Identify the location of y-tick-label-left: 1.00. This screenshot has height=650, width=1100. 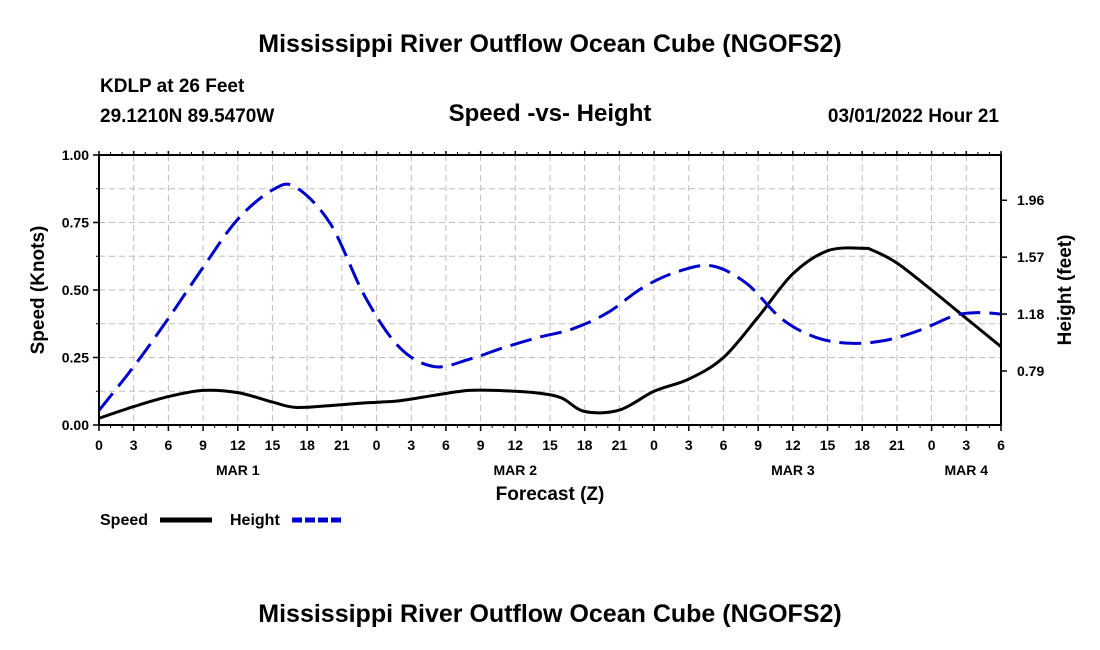
(75, 155).